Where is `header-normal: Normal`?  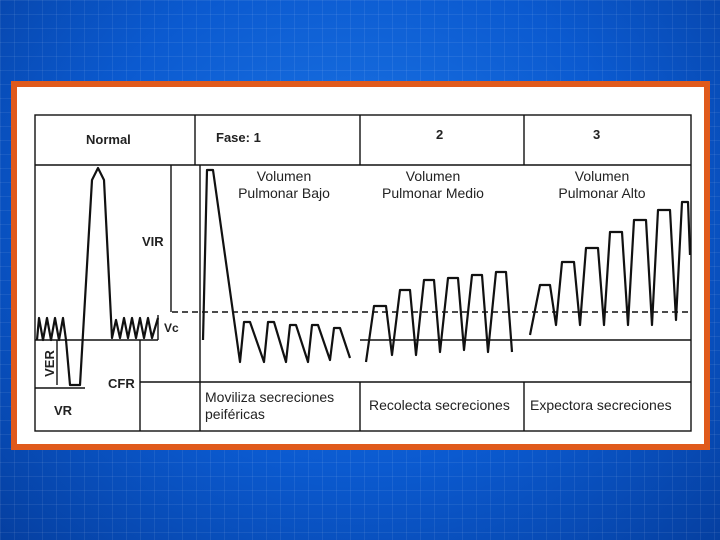 header-normal: Normal is located at coordinates (108, 139).